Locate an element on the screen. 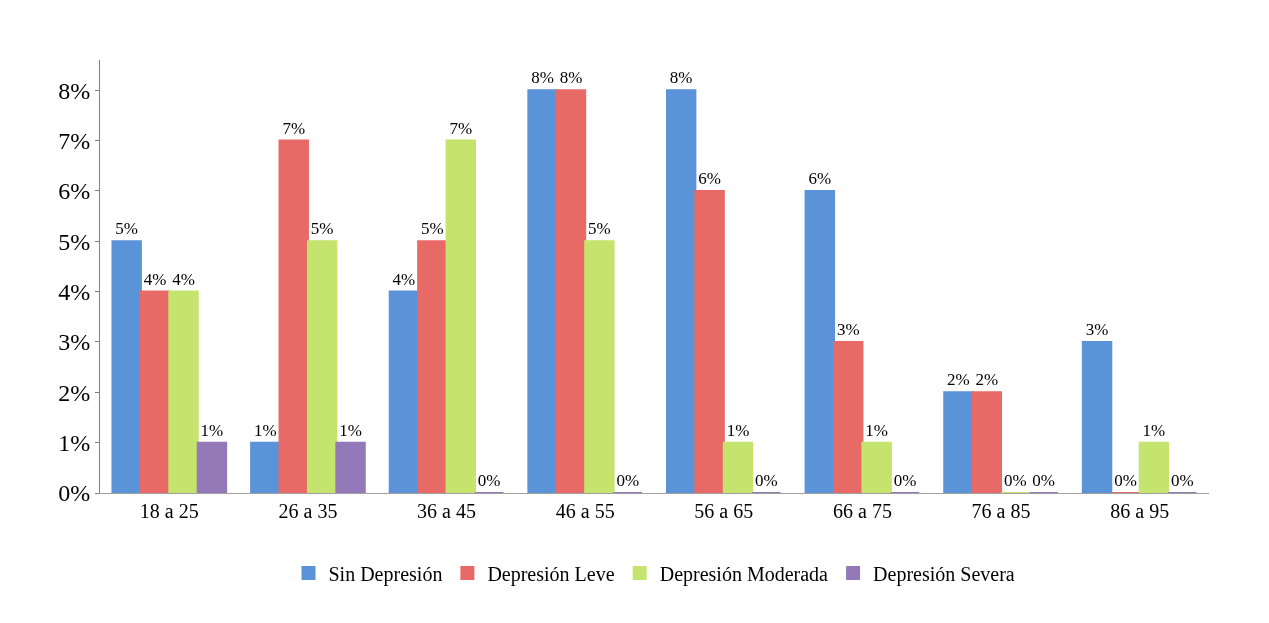  y-tick-label: 4% is located at coordinates (74, 292).